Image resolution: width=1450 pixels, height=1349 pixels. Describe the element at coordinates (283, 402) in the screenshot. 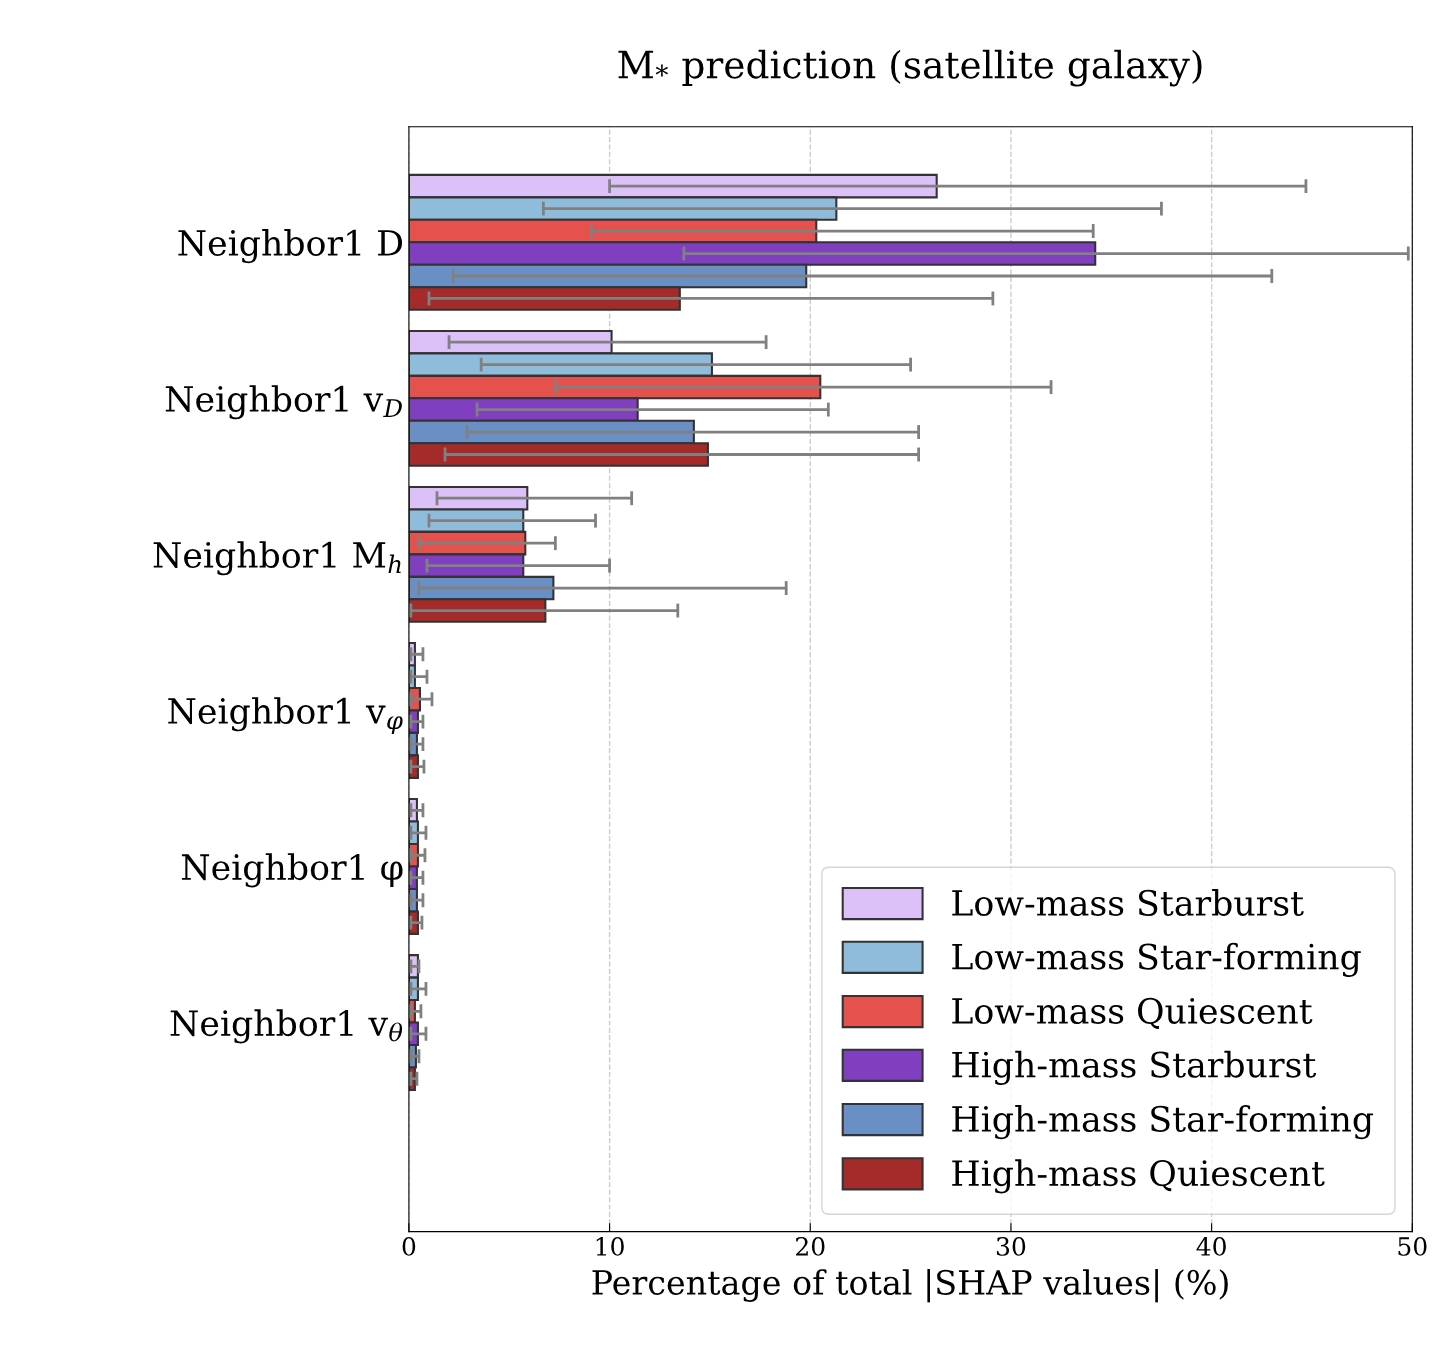

I see `y-tick-label: Neighbor1 v$_{D}$` at that location.